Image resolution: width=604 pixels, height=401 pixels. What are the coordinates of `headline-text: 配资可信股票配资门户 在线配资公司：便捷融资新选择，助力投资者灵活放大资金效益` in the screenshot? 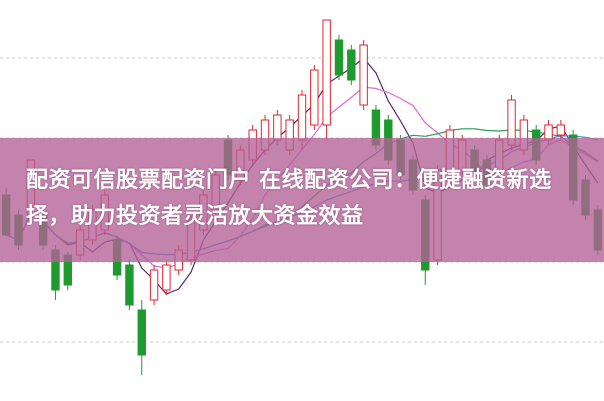 It's located at (289, 198).